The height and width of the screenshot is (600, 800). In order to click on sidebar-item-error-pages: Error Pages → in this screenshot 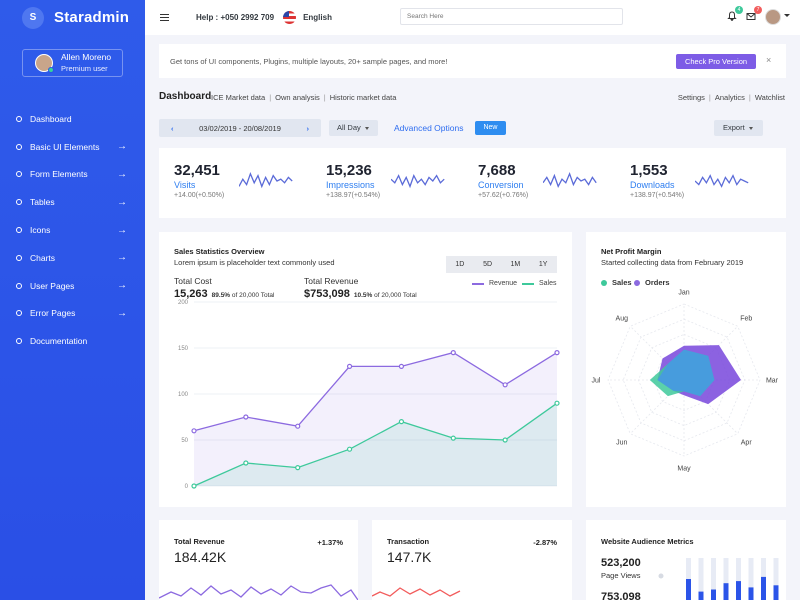, I will do `click(72, 314)`.